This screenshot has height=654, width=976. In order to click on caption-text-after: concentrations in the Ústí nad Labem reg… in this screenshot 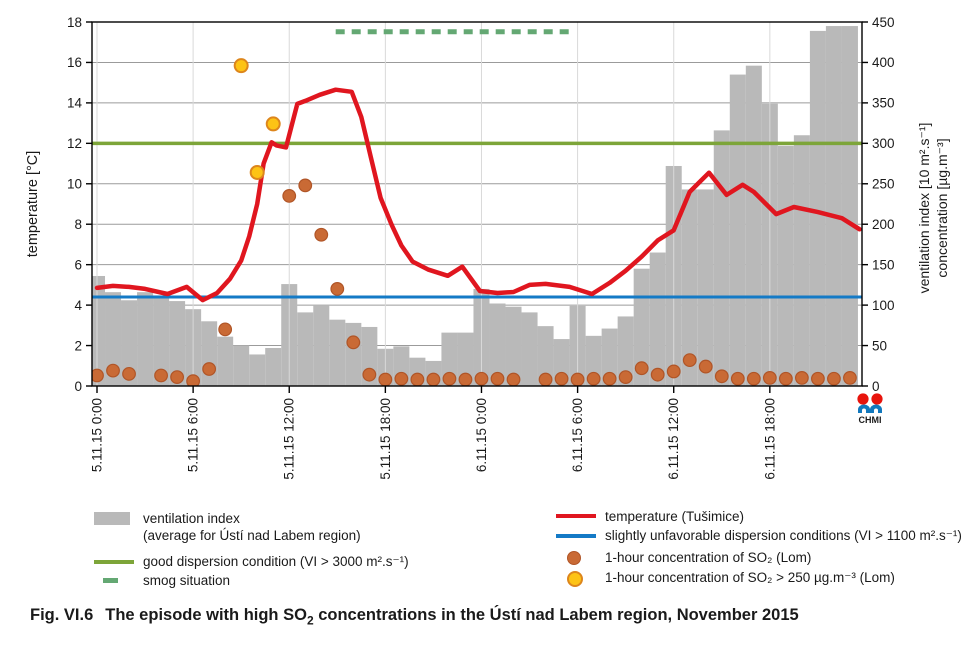, I will do `click(556, 615)`.